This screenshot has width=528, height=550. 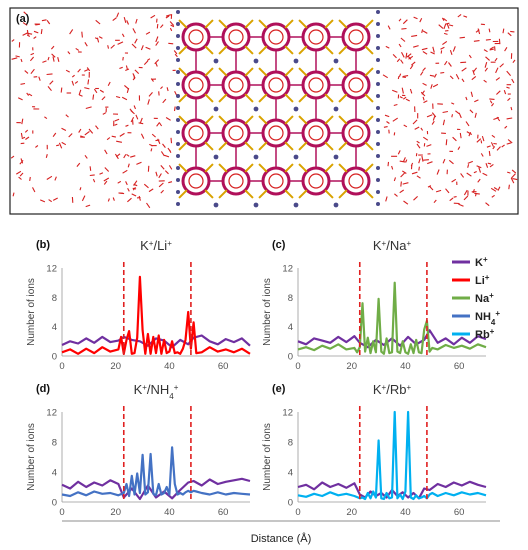 I want to click on y-tick-label: 12, so click(x=51, y=269).